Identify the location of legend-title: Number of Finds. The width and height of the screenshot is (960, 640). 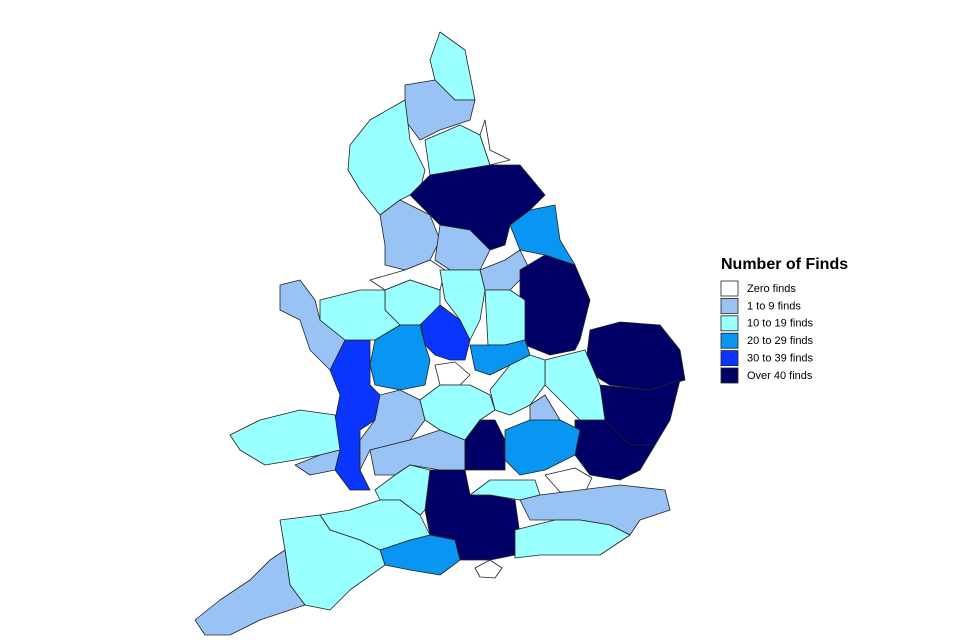
(784, 264).